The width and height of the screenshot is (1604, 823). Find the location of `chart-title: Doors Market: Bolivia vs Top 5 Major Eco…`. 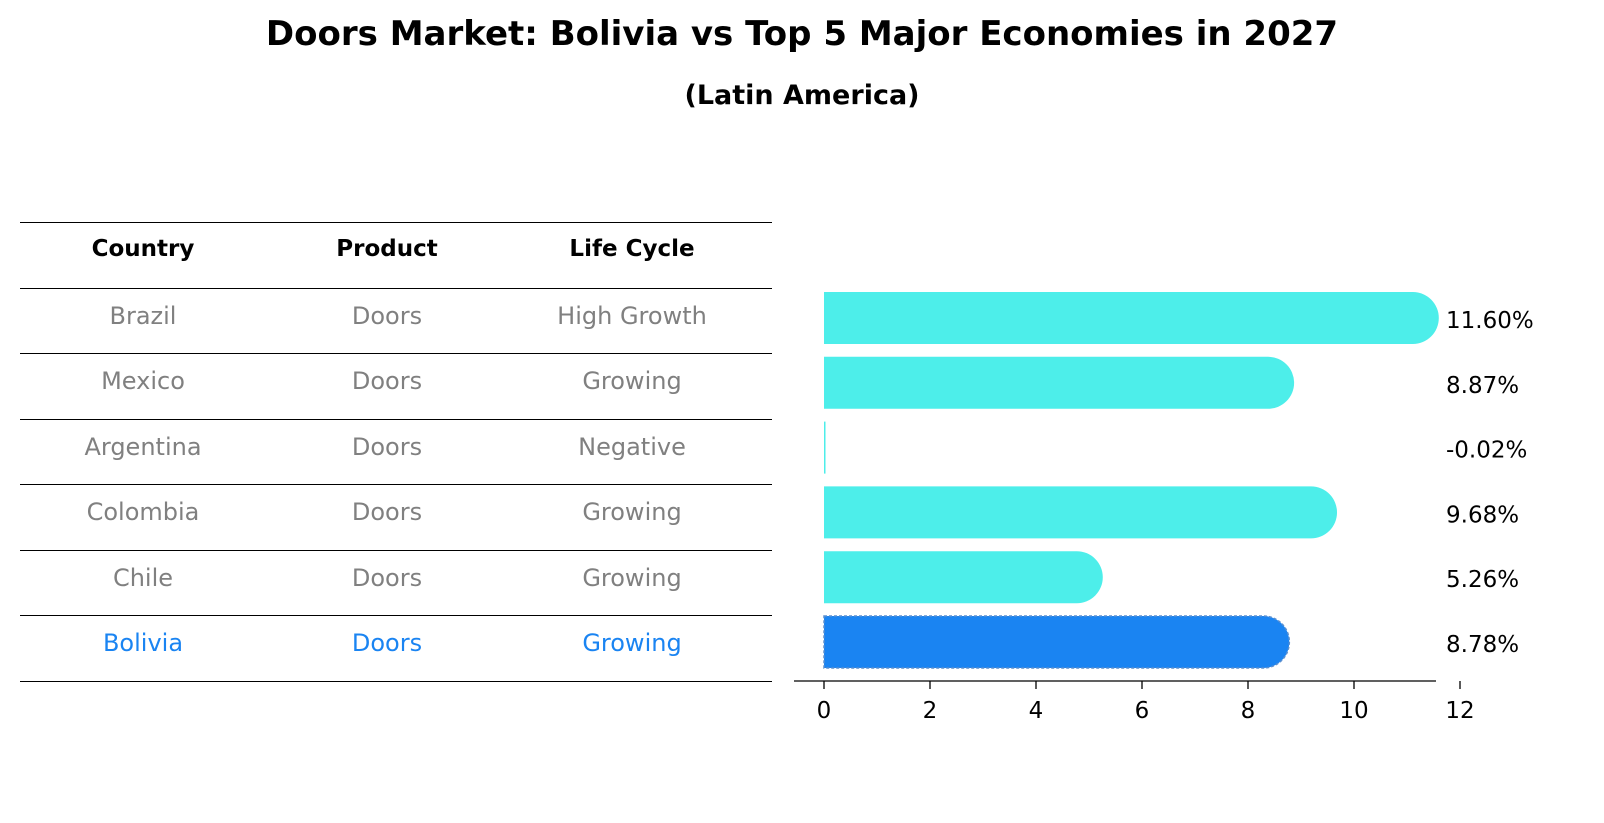

chart-title: Doors Market: Bolivia vs Top 5 Major Eco… is located at coordinates (802, 34).